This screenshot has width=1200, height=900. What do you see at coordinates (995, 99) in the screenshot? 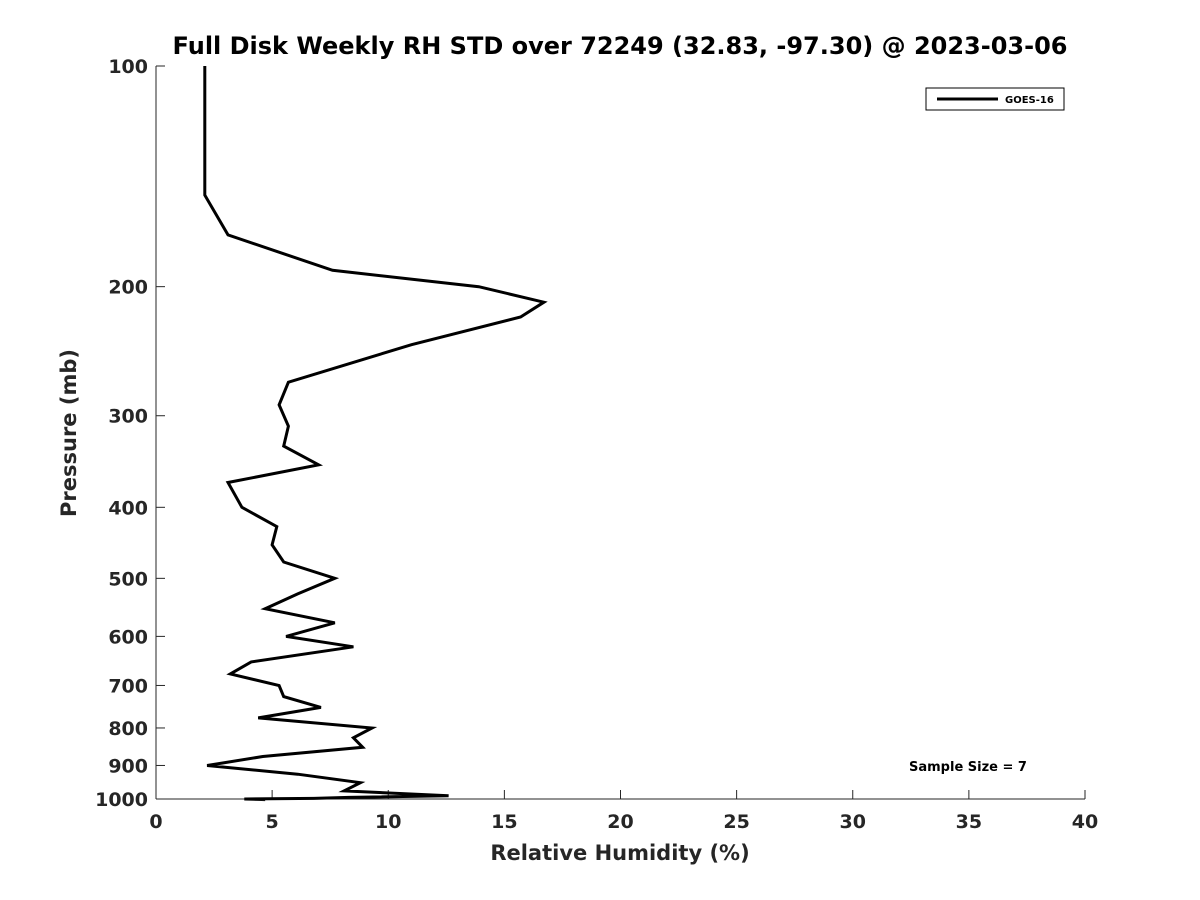
I see `legend: GOES-16` at bounding box center [995, 99].